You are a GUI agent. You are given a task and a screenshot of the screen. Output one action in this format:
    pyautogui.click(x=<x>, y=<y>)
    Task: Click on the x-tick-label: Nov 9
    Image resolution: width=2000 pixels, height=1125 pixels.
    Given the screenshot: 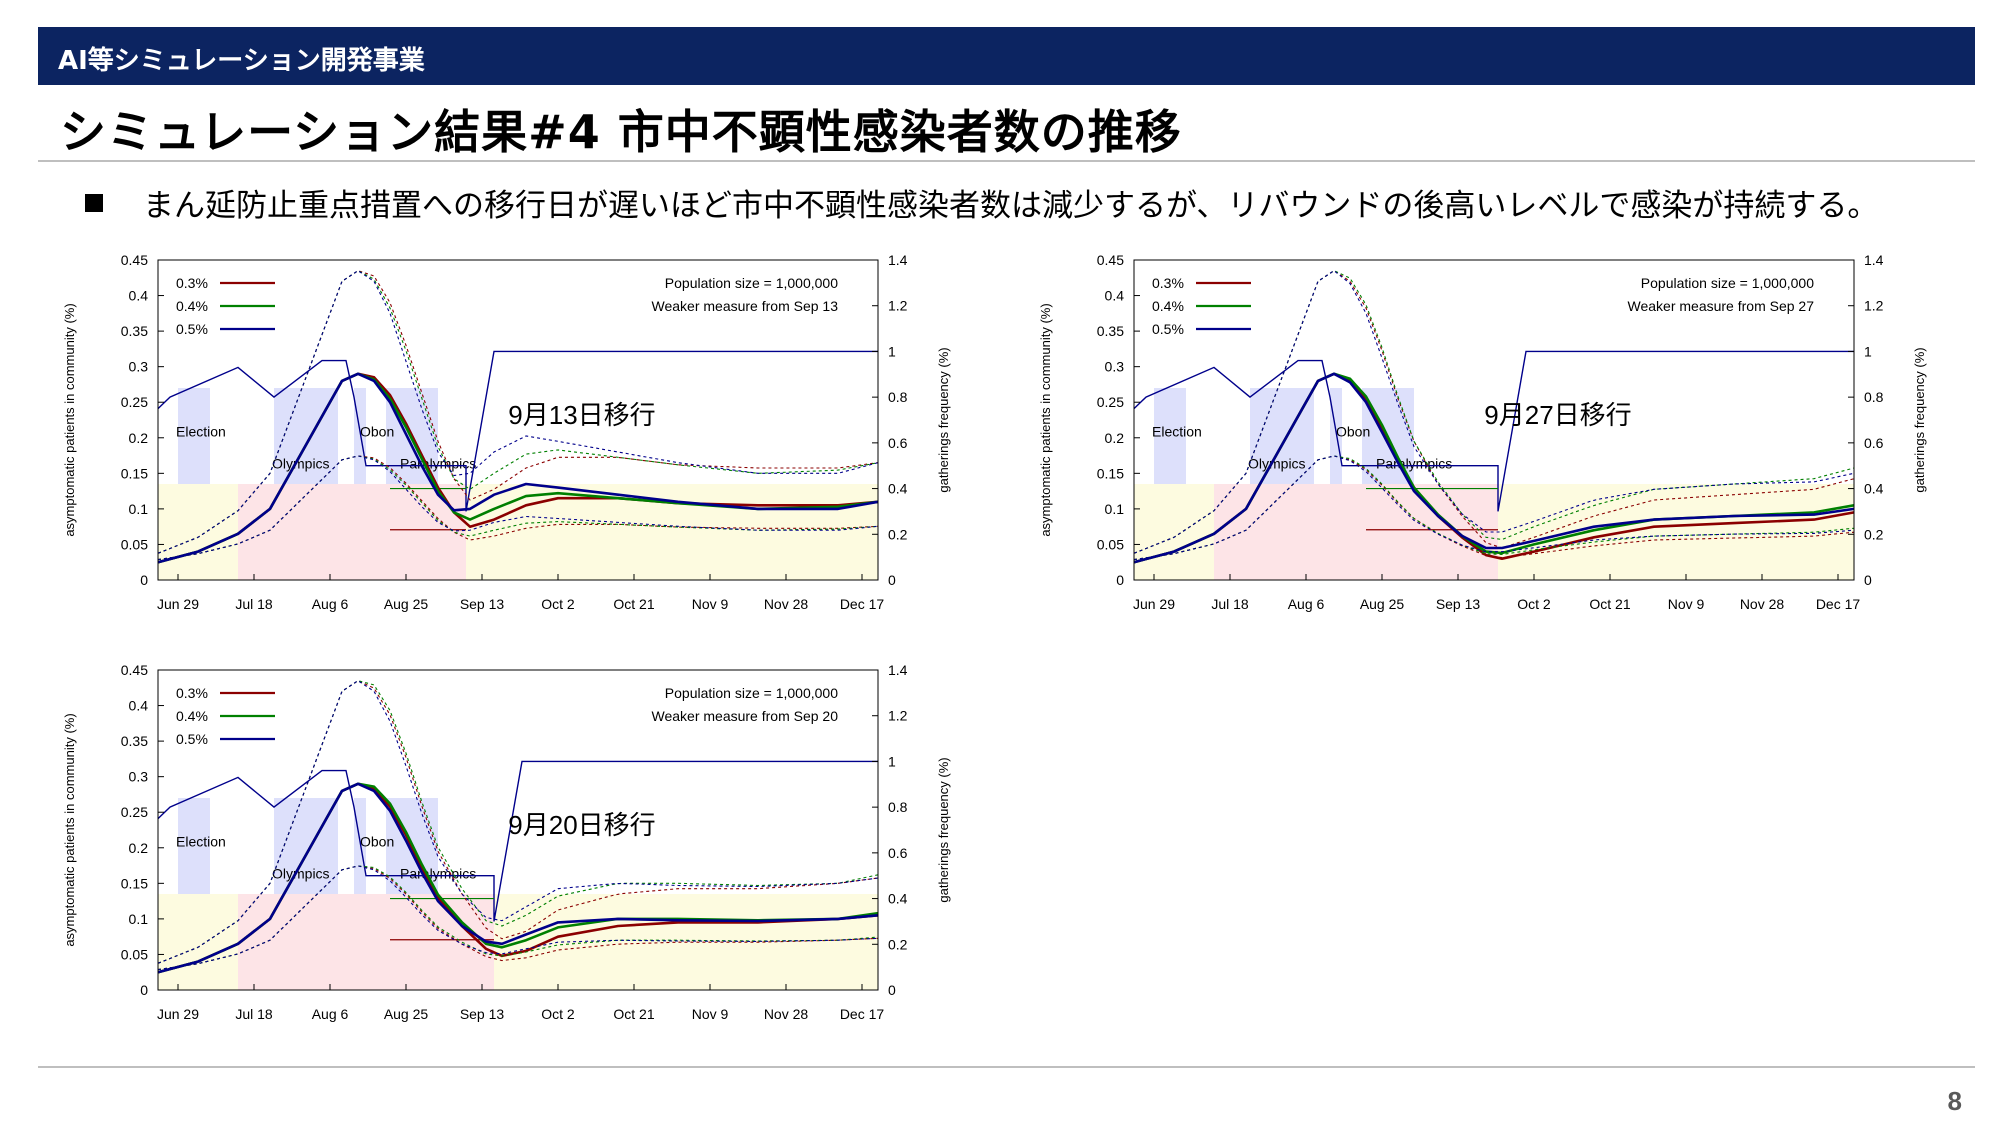 What is the action you would take?
    pyautogui.click(x=710, y=1014)
    